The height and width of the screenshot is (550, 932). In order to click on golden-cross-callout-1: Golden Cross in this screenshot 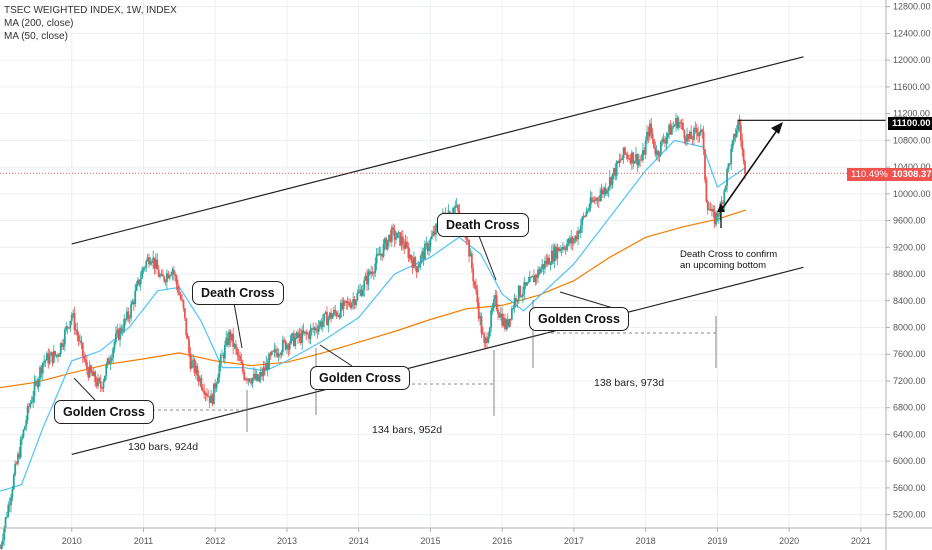, I will do `click(104, 412)`.